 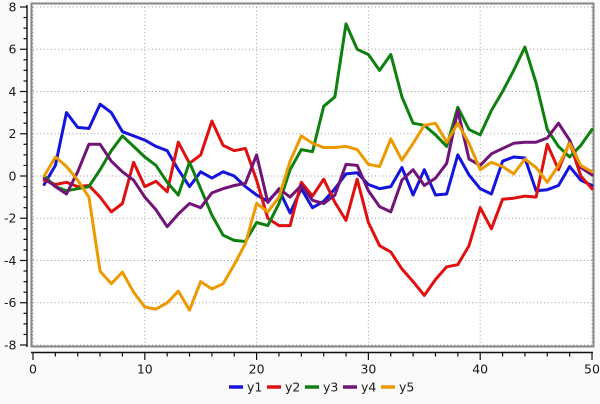 I want to click on y-tick-label: 8, so click(x=13, y=7).